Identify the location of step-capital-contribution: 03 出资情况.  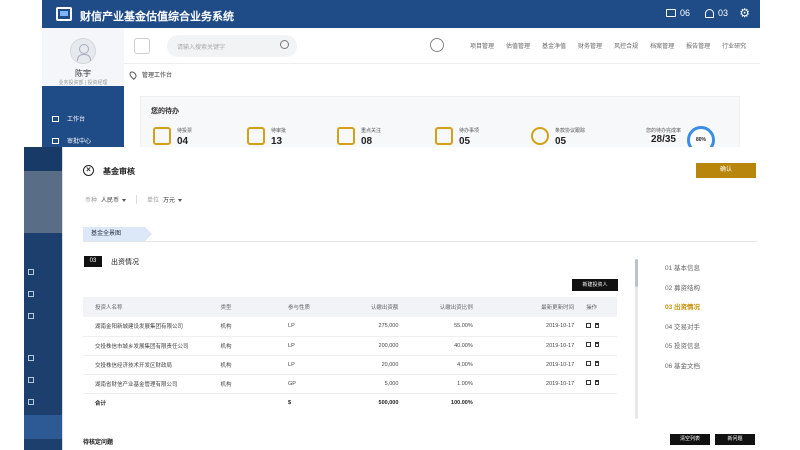
(683, 308).